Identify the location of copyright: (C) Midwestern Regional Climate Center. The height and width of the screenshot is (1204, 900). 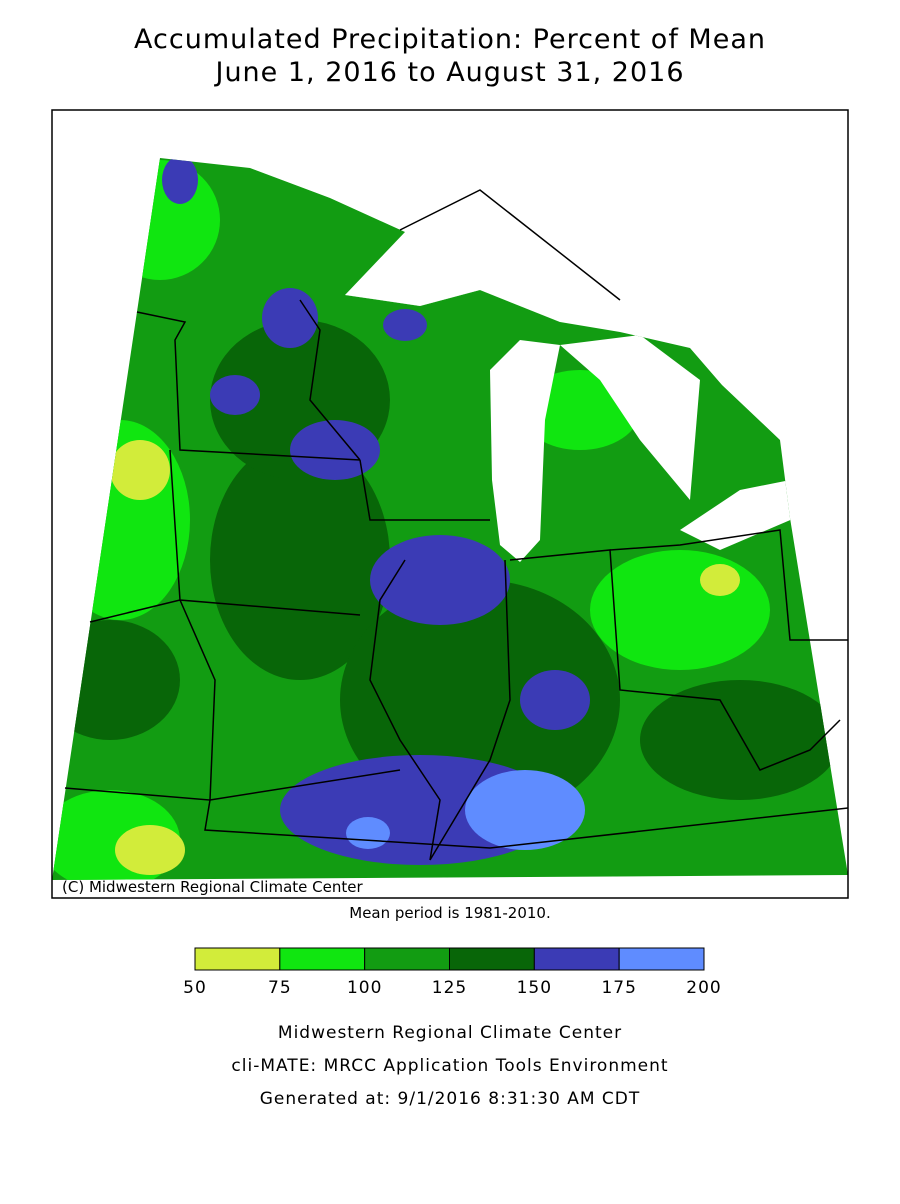
(212, 887).